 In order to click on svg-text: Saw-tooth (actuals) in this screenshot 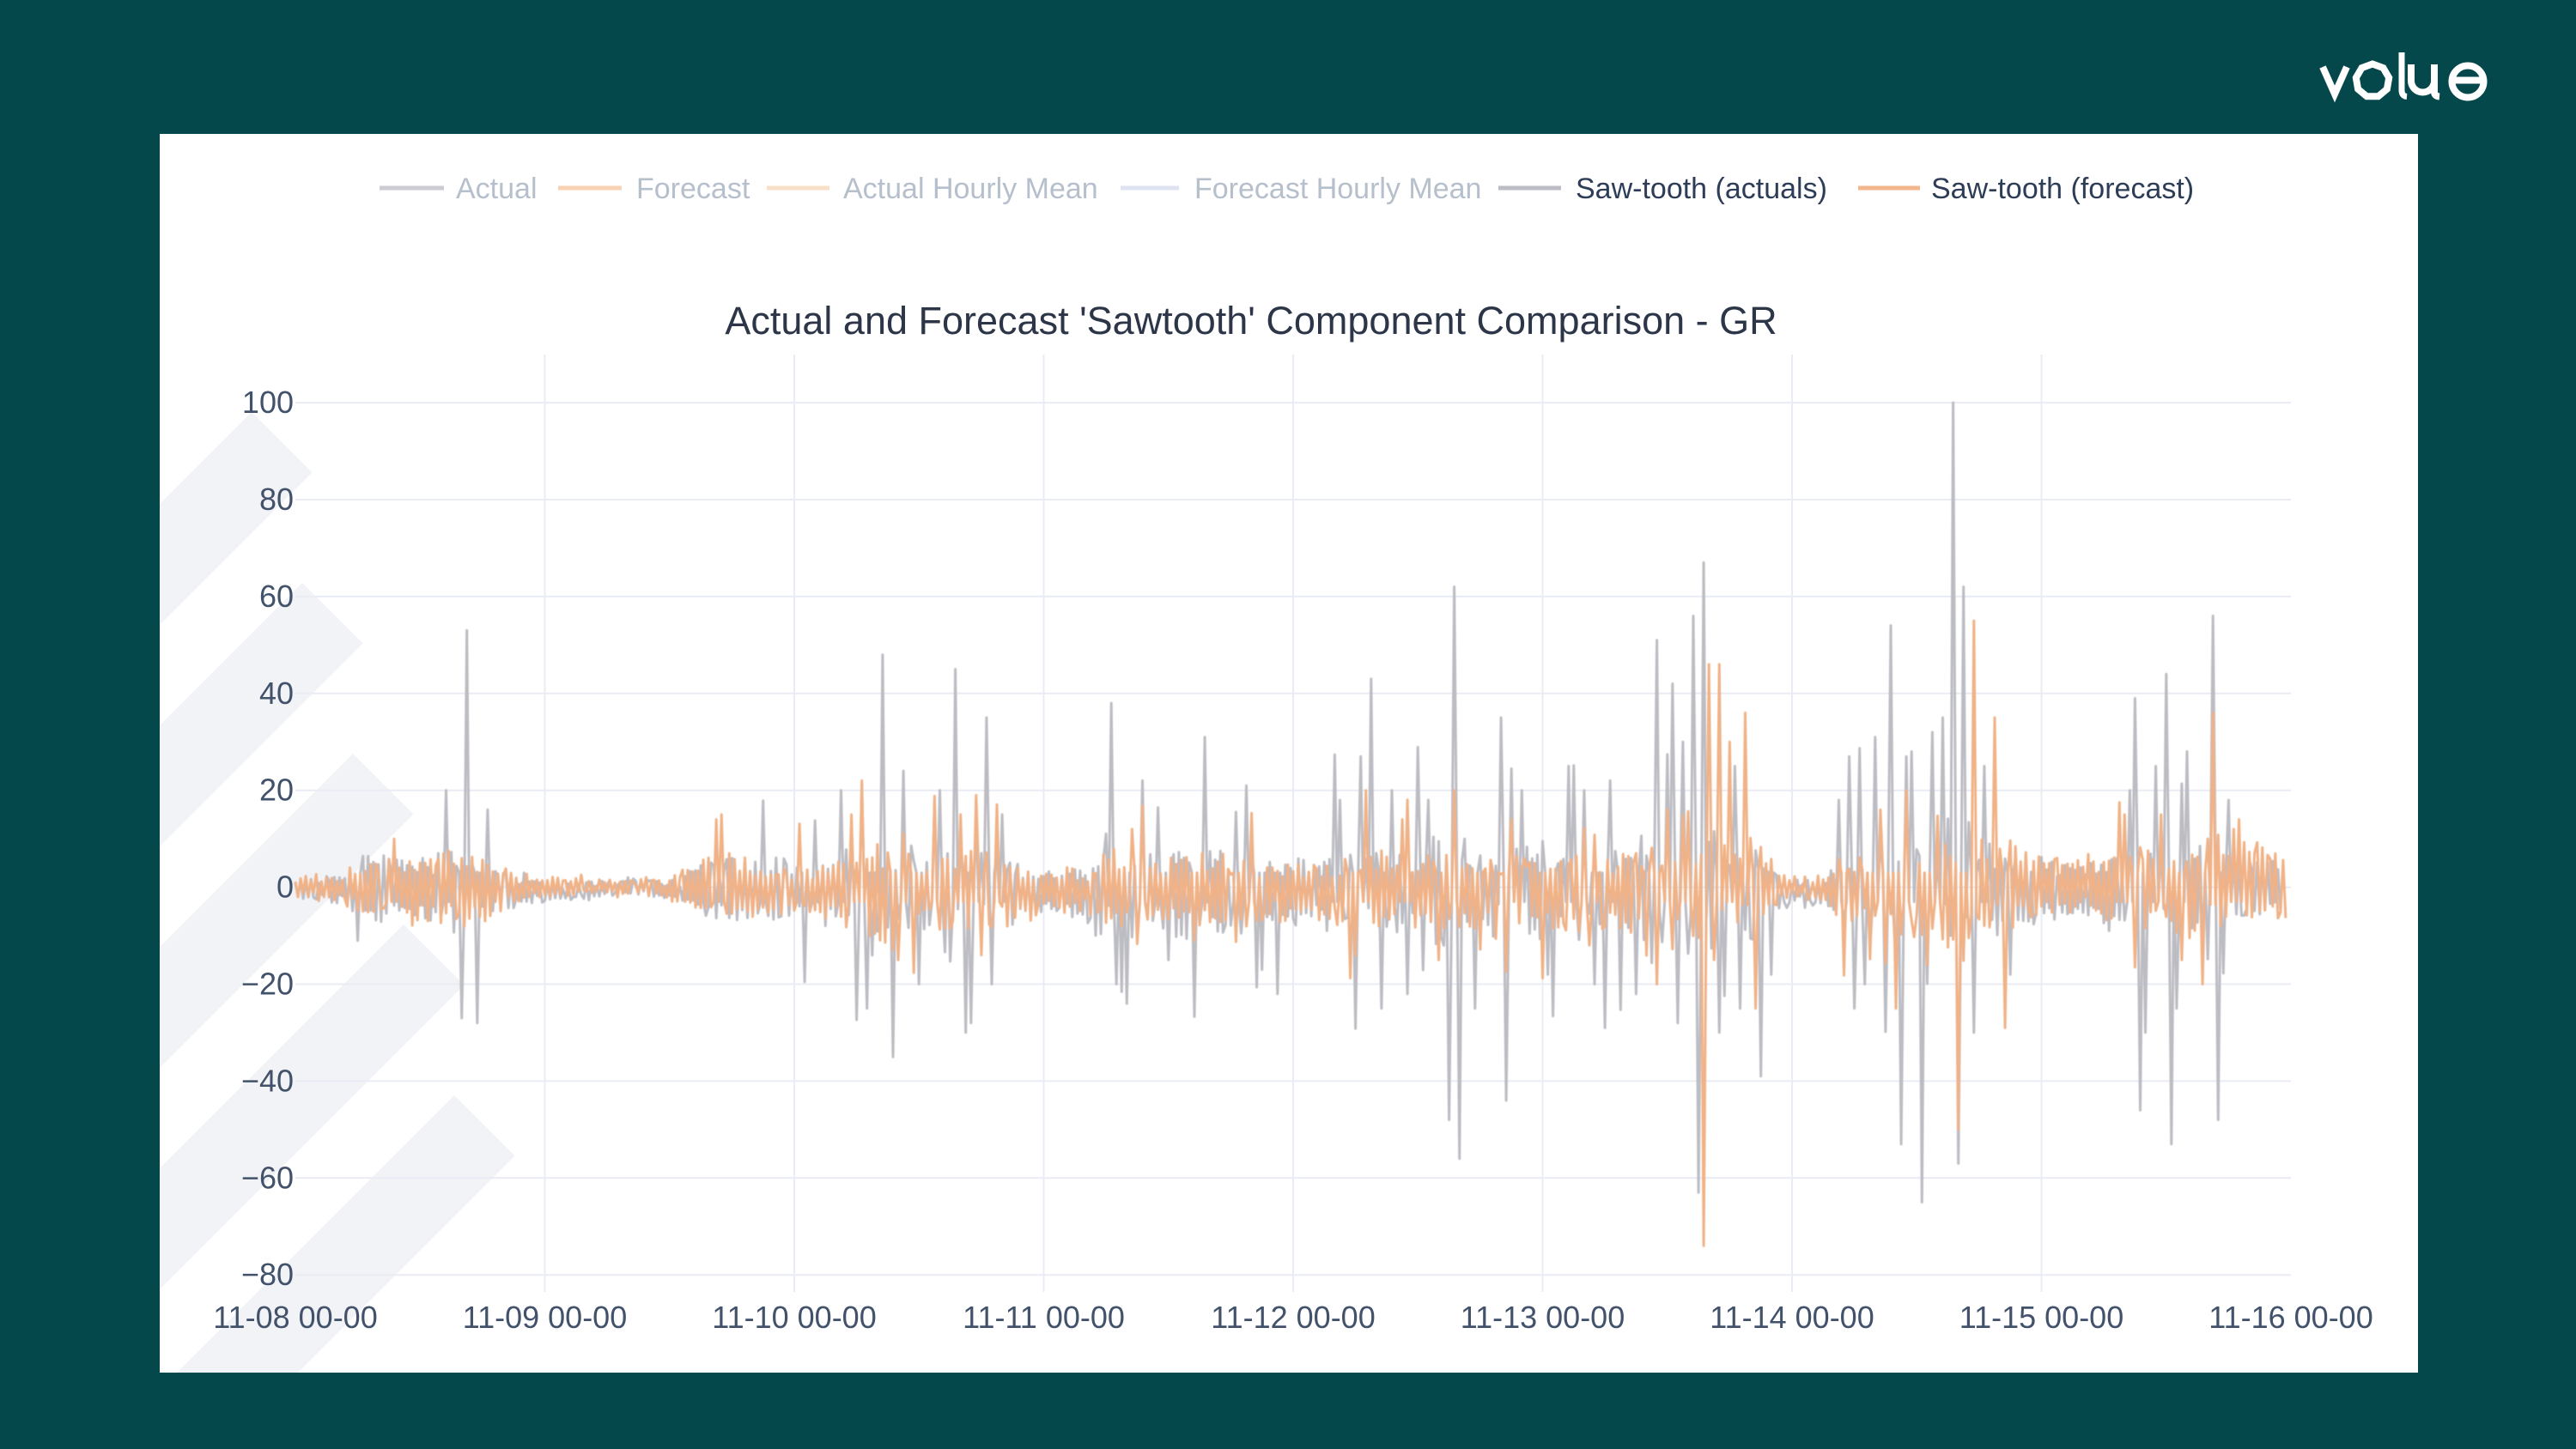, I will do `click(1701, 189)`.